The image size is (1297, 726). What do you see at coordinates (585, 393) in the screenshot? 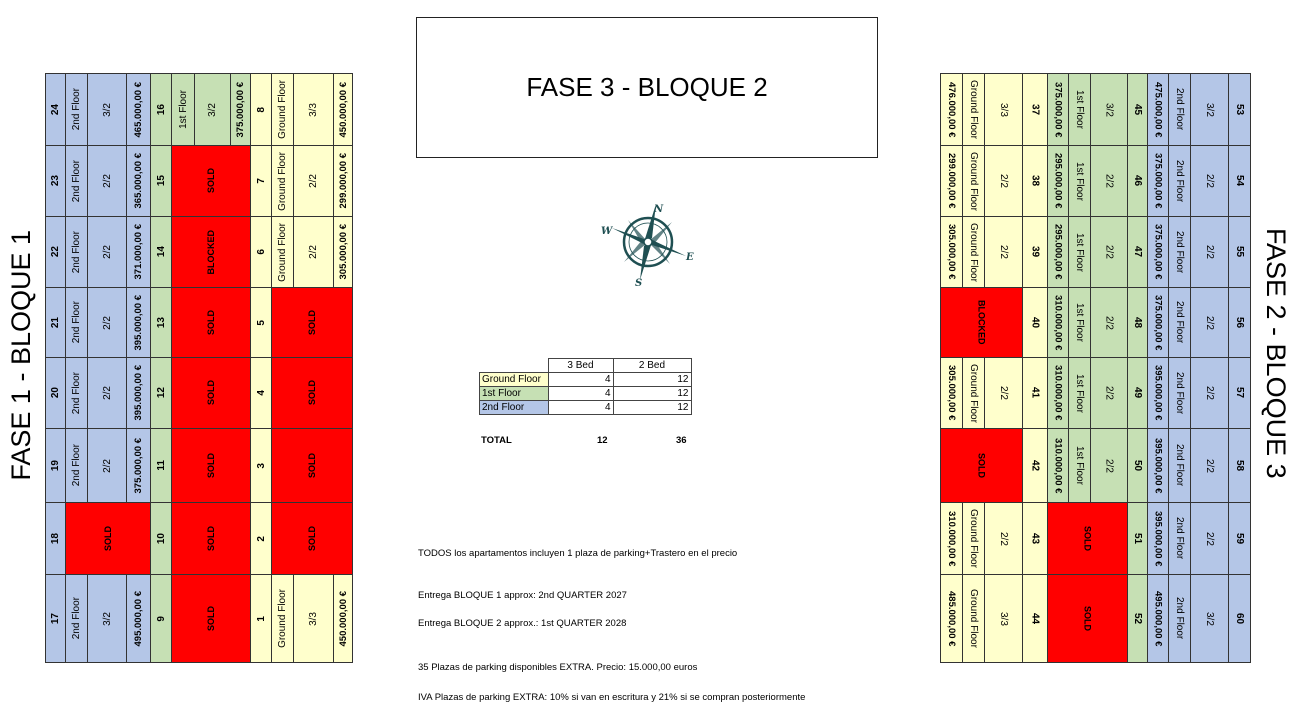
I see `summary-row: 1st Floor 4 12` at bounding box center [585, 393].